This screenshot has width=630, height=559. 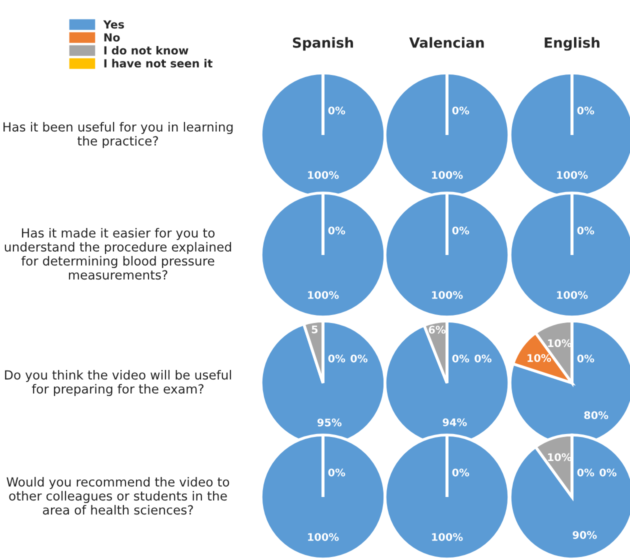 I want to click on data-label: 95%, so click(x=329, y=422).